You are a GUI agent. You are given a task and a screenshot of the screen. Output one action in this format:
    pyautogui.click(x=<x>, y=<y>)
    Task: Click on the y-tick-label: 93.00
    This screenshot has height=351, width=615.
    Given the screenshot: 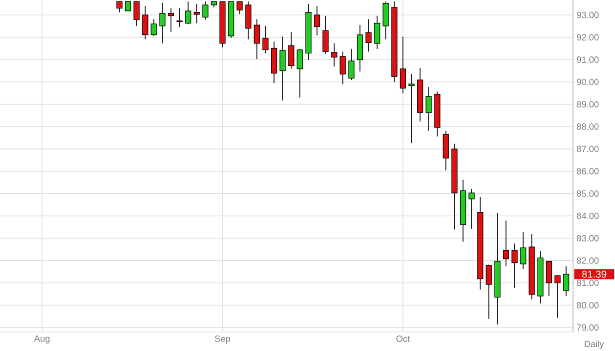 What is the action you would take?
    pyautogui.click(x=587, y=15)
    